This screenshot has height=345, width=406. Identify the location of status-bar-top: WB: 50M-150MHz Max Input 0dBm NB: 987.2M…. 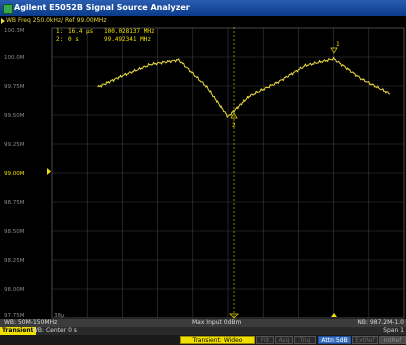
(203, 323).